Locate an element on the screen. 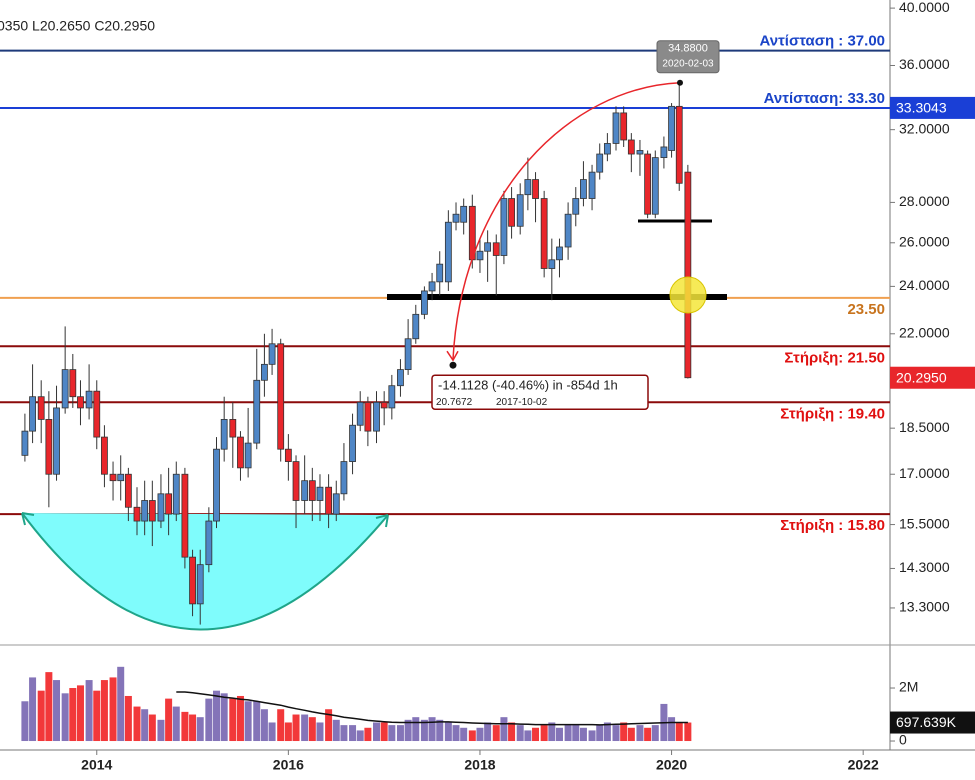 This screenshot has width=975, height=780. measure-text: -14.1128 (-40.46%) in -854d 1h is located at coordinates (528, 385).